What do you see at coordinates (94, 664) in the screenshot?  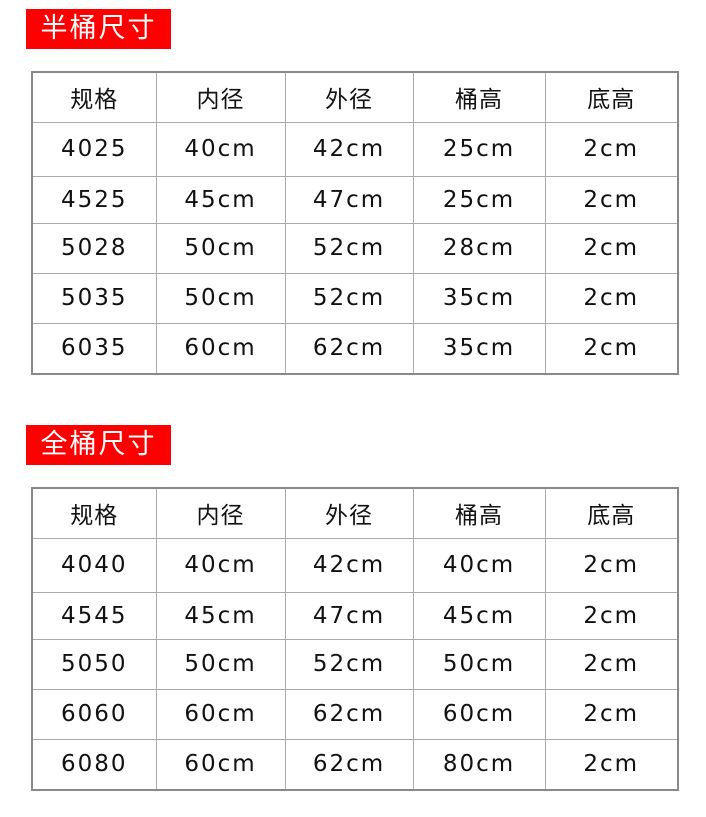 I see `table-cell: 5050` at bounding box center [94, 664].